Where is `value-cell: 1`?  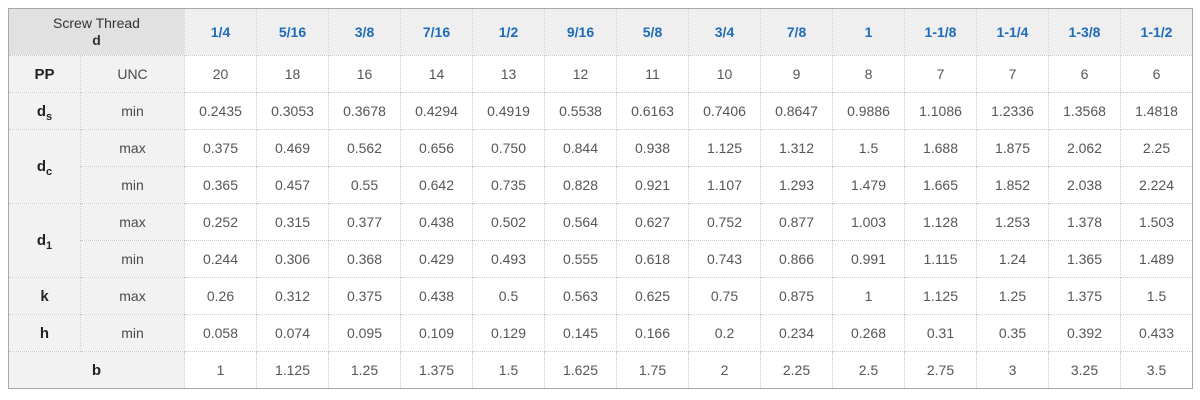
value-cell: 1 is located at coordinates (220, 370).